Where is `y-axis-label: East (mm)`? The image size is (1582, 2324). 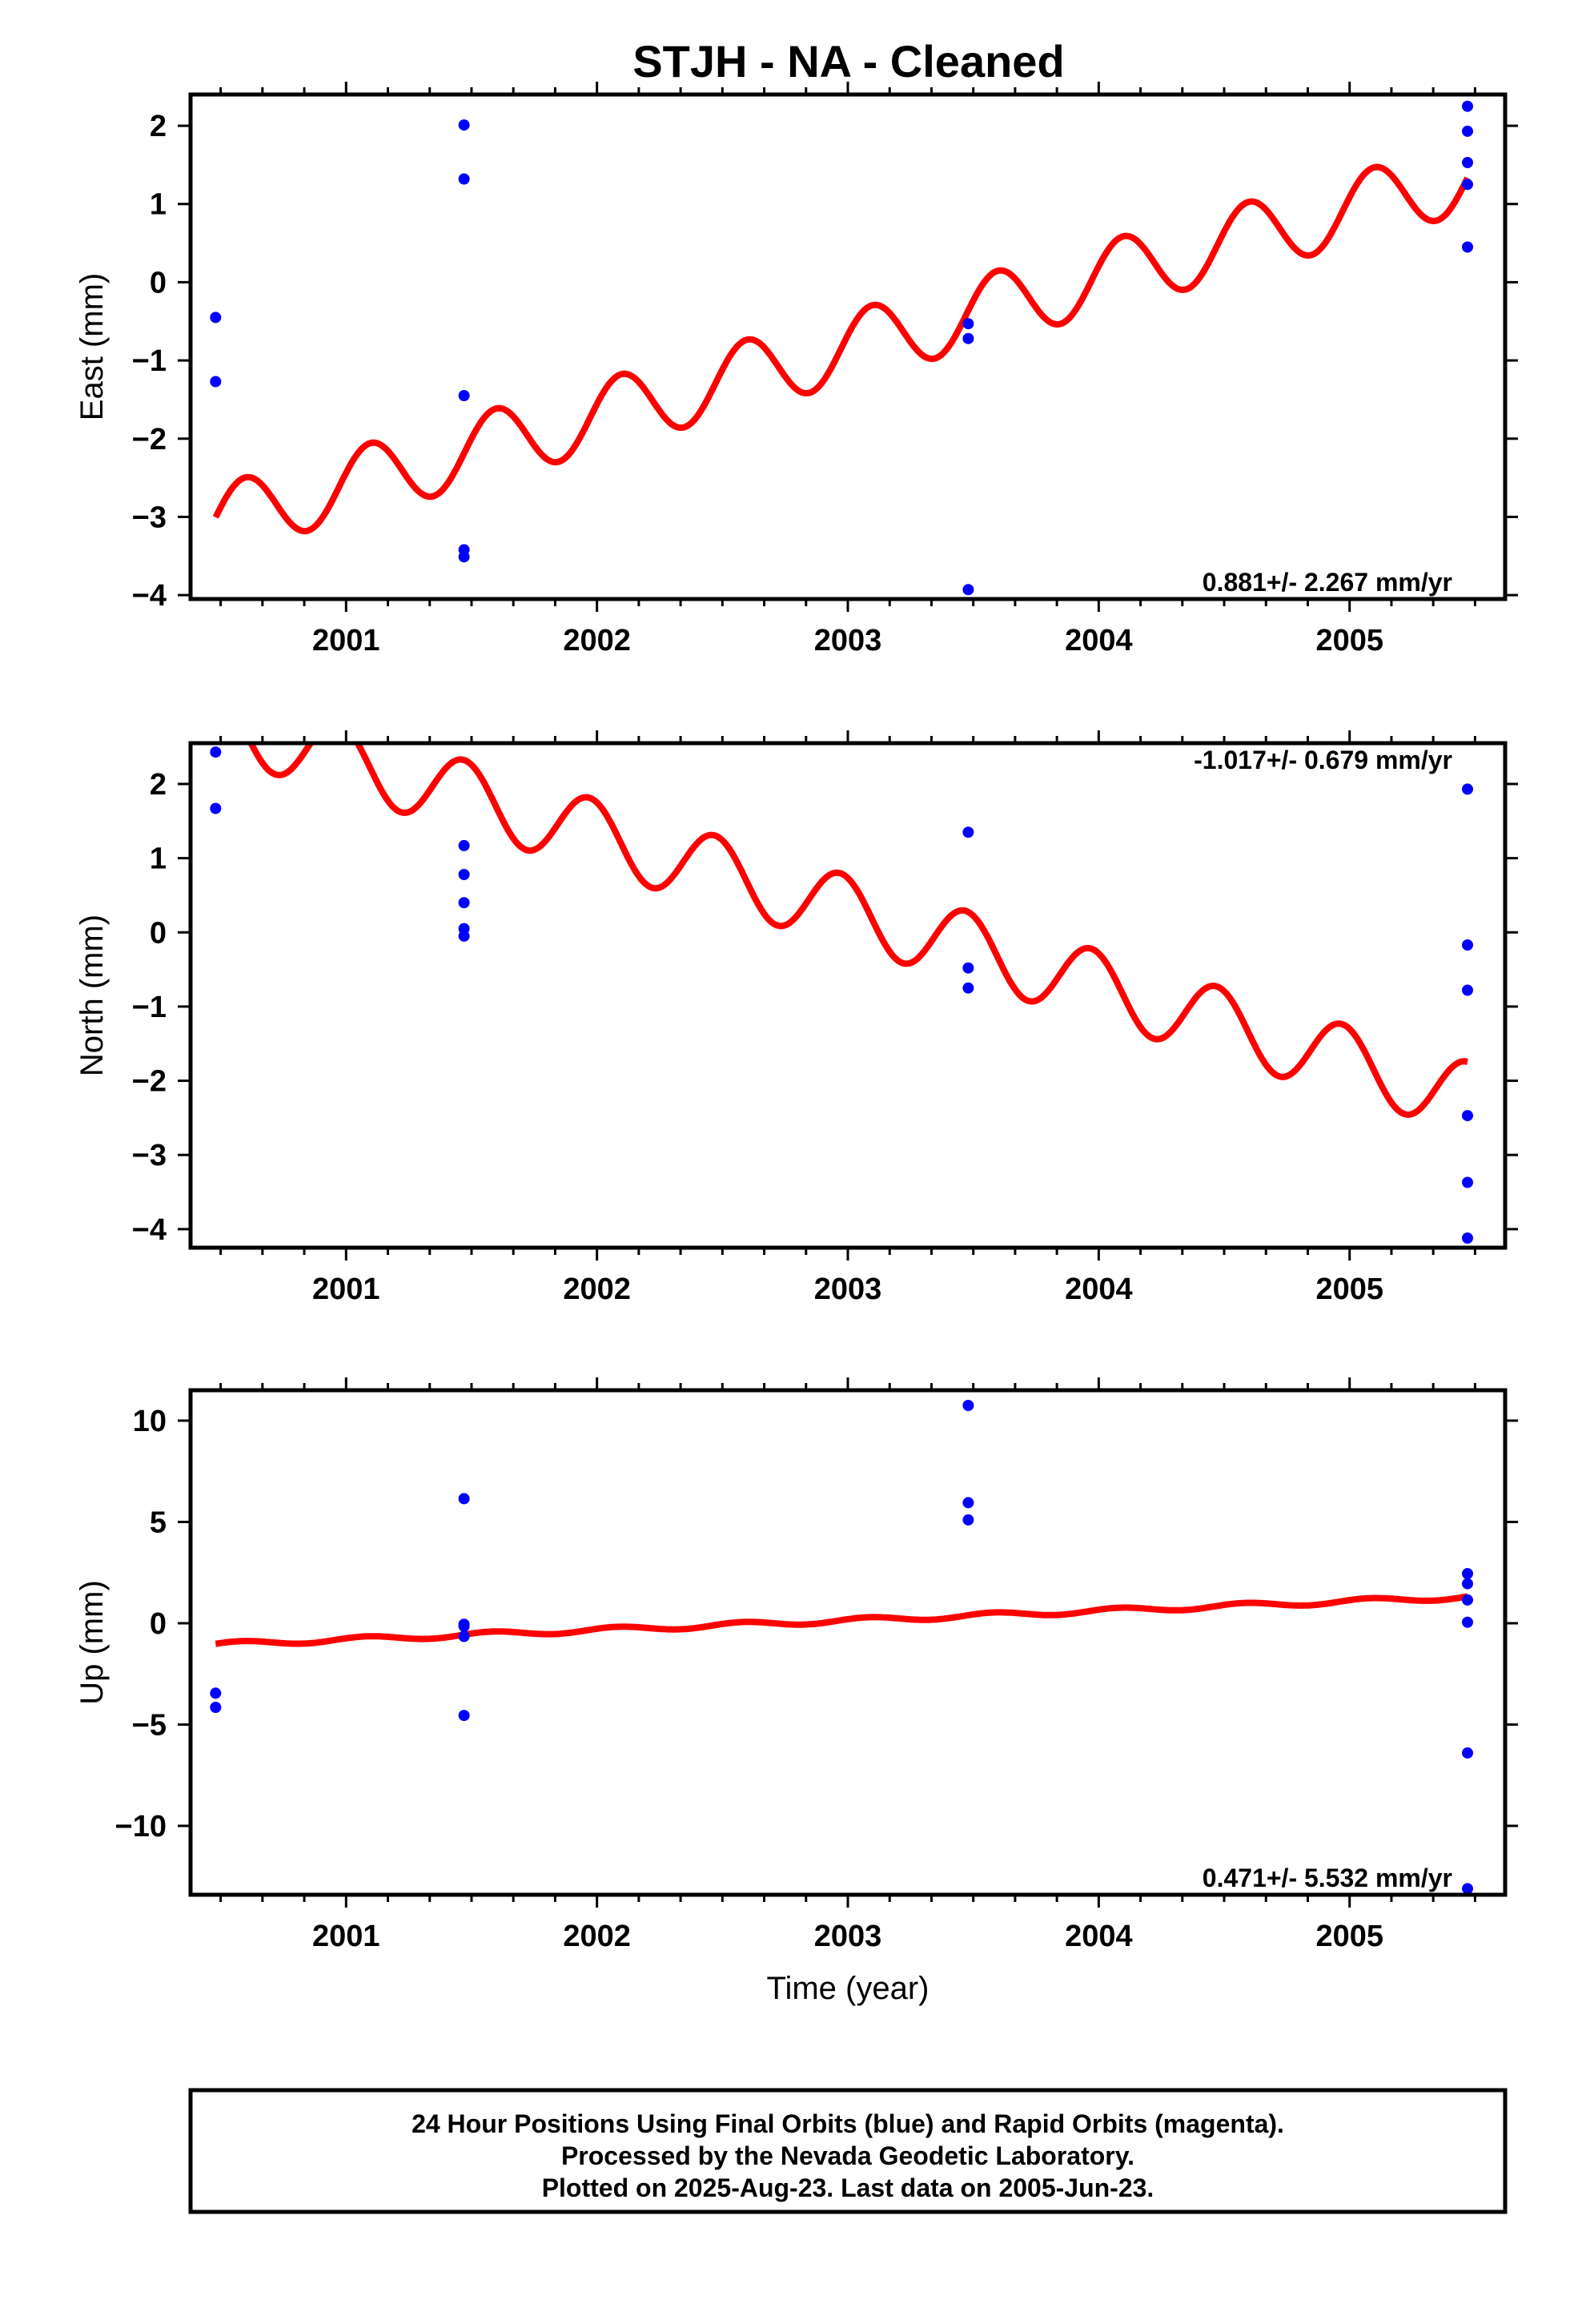
y-axis-label: East (mm) is located at coordinates (92, 346).